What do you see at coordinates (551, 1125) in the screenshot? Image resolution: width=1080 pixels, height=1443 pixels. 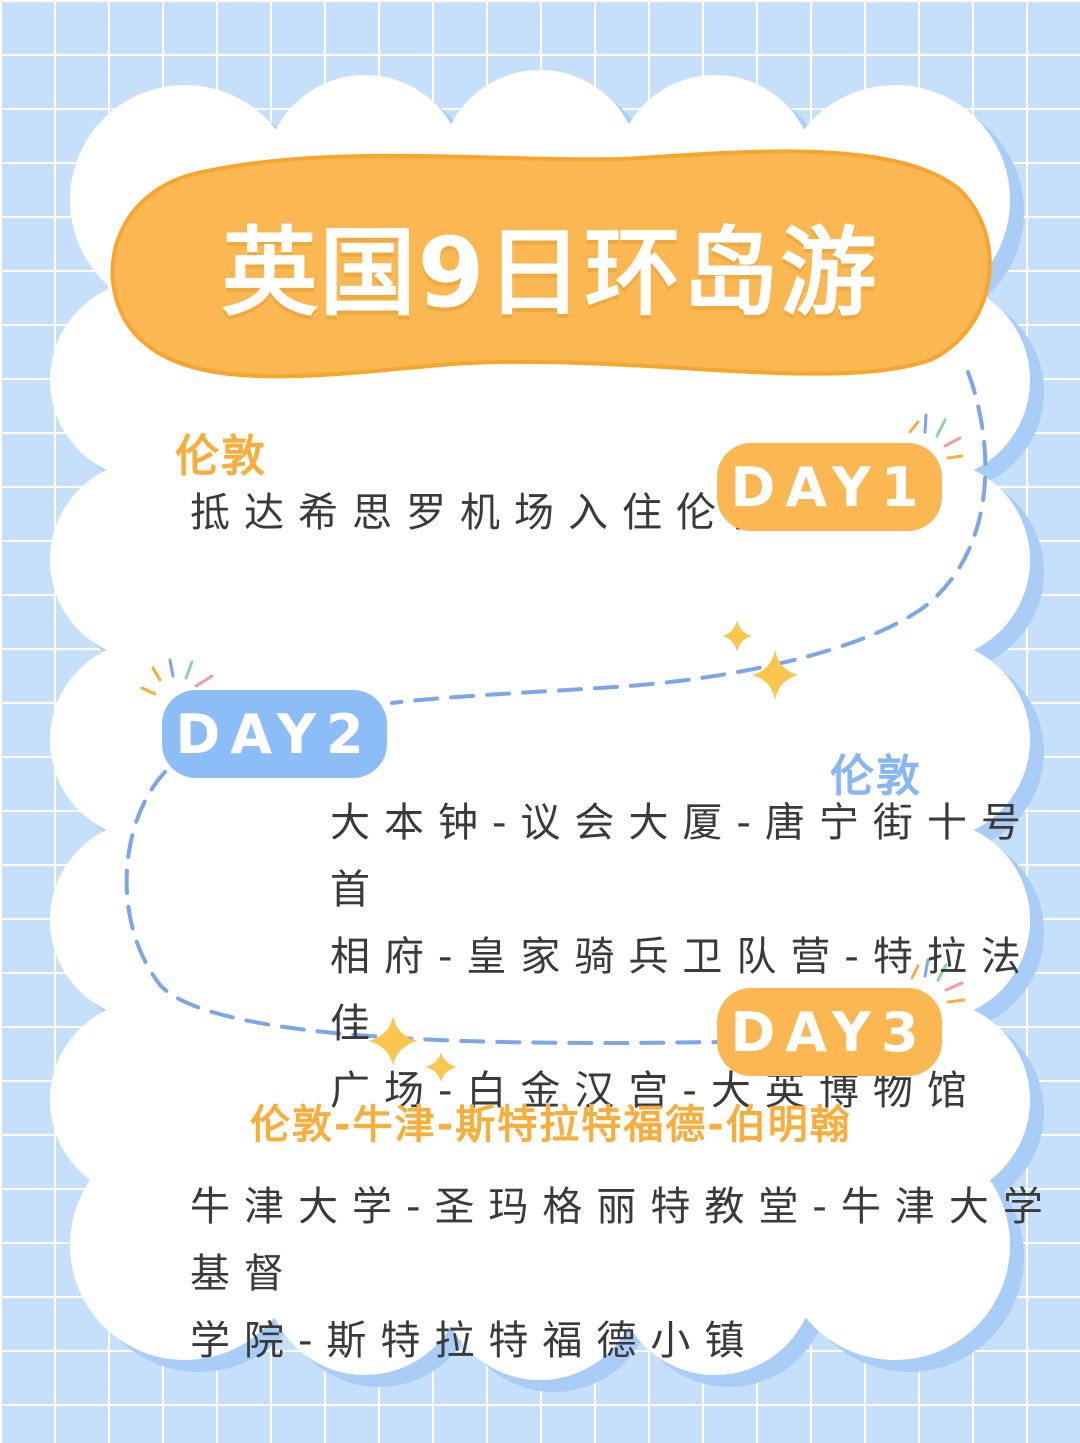 I see `day3-city: 伦敦-牛津-斯特拉特福德-伯明翰` at bounding box center [551, 1125].